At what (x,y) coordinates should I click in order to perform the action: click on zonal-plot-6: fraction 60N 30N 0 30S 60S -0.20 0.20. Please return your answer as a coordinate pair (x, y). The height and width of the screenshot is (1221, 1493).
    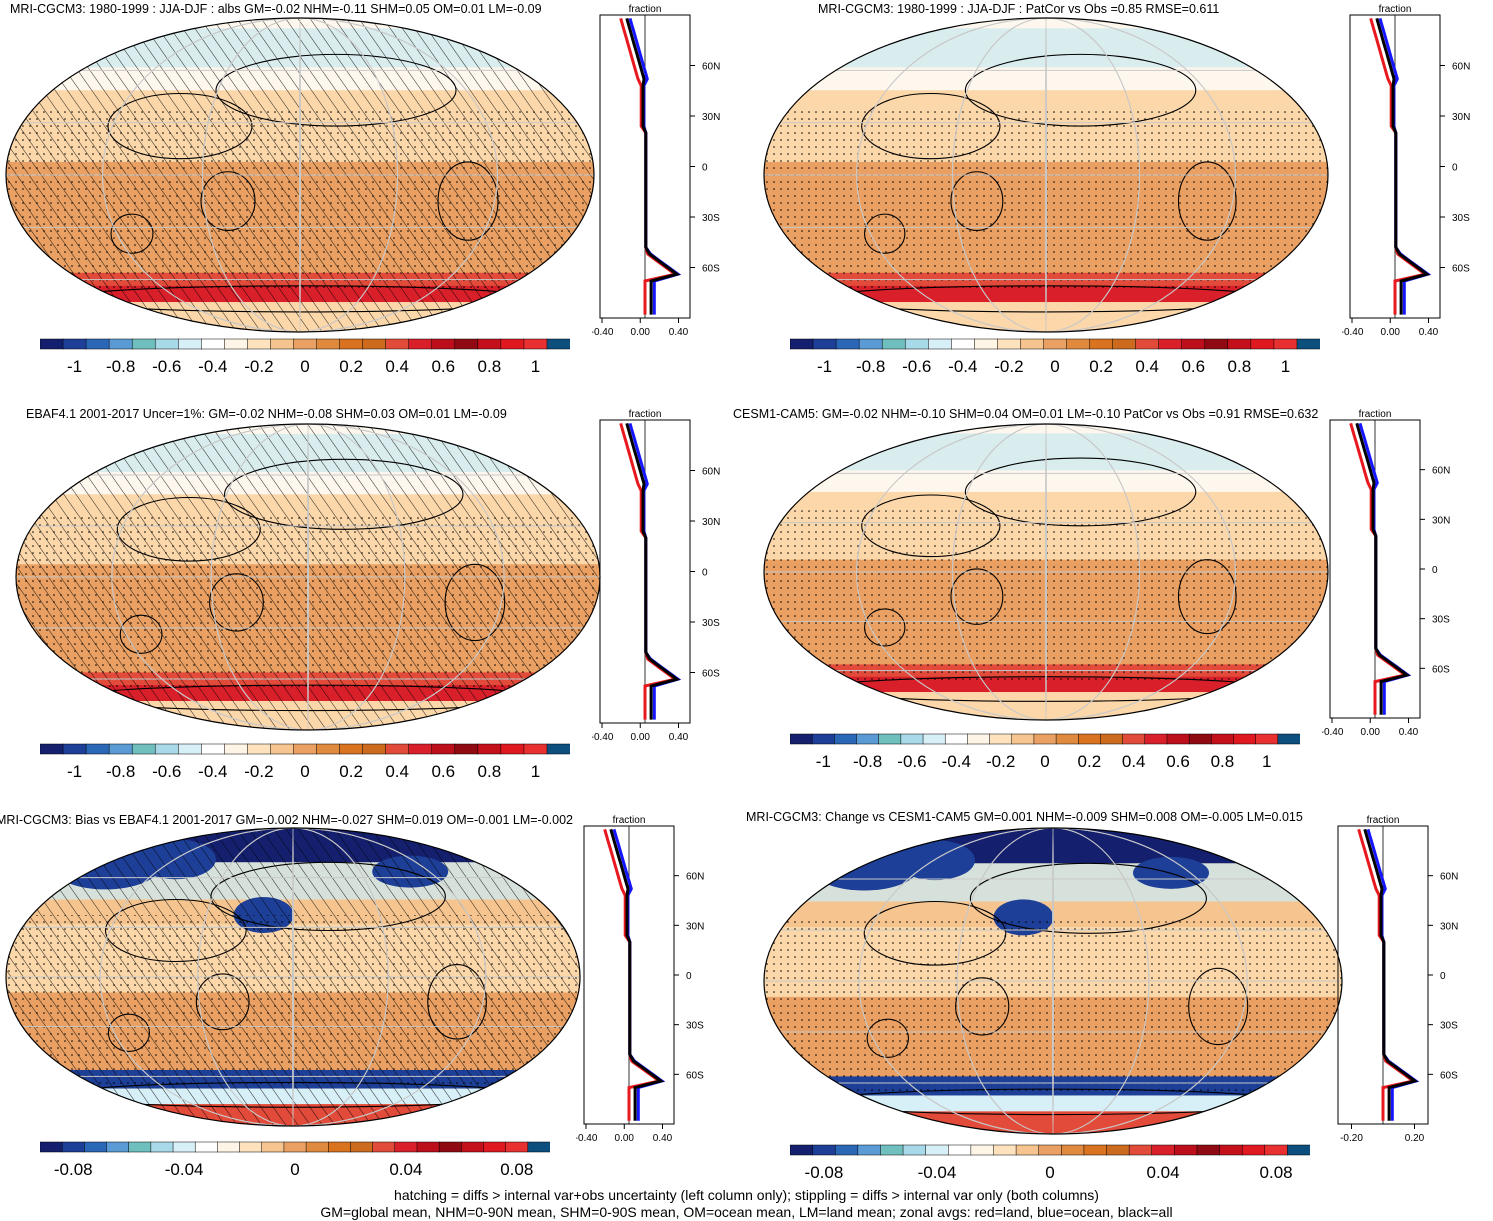
    Looking at the image, I should click on (1397, 979).